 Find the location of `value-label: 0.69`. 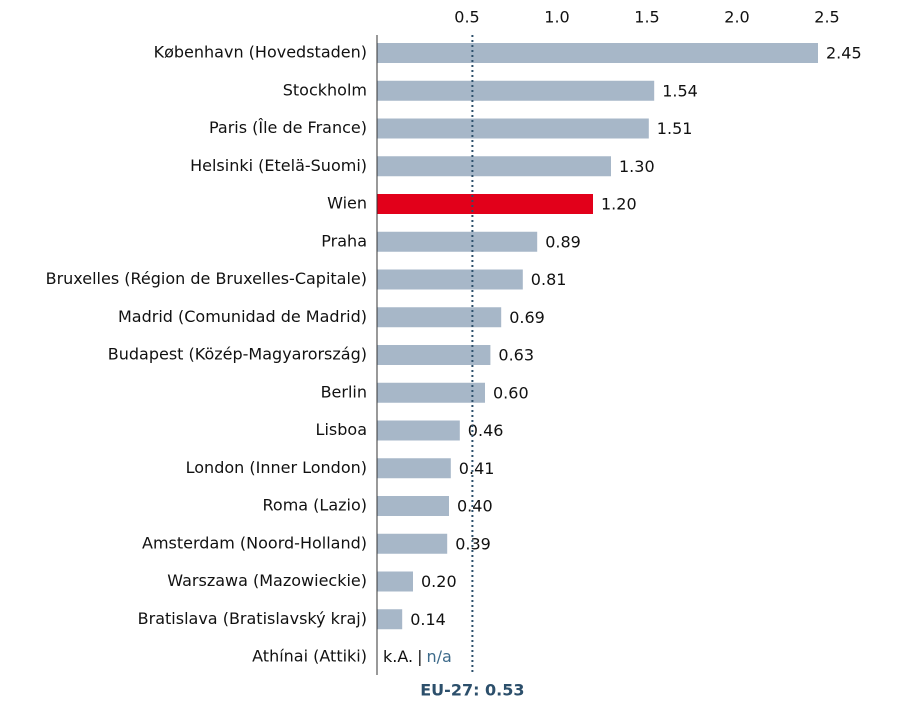

value-label: 0.69 is located at coordinates (527, 317).